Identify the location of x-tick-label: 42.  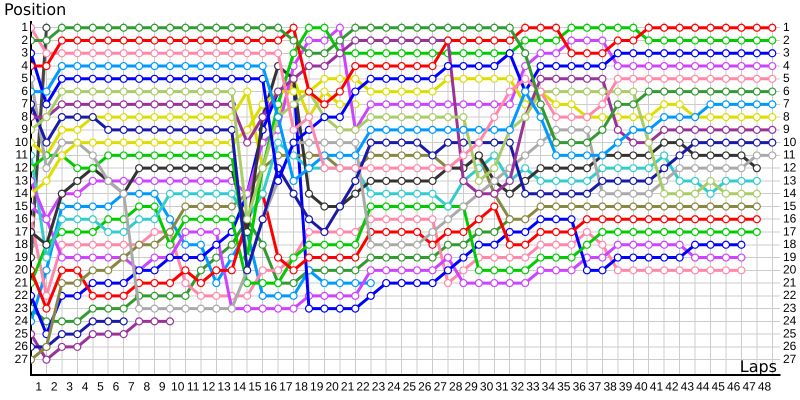
(672, 387).